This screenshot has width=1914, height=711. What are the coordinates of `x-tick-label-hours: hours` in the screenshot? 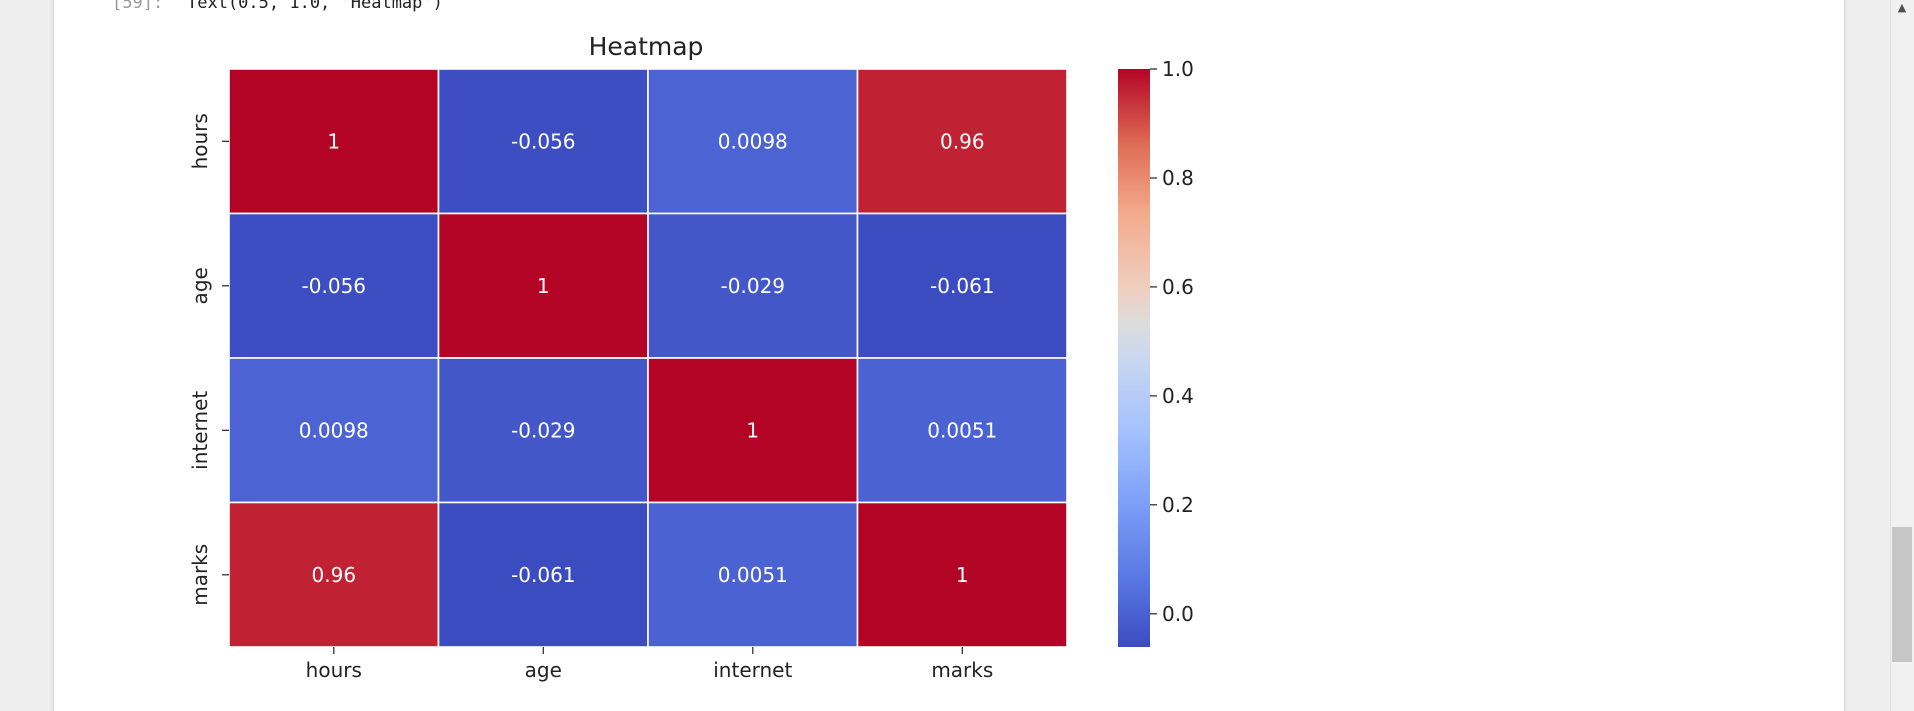 It's located at (334, 670).